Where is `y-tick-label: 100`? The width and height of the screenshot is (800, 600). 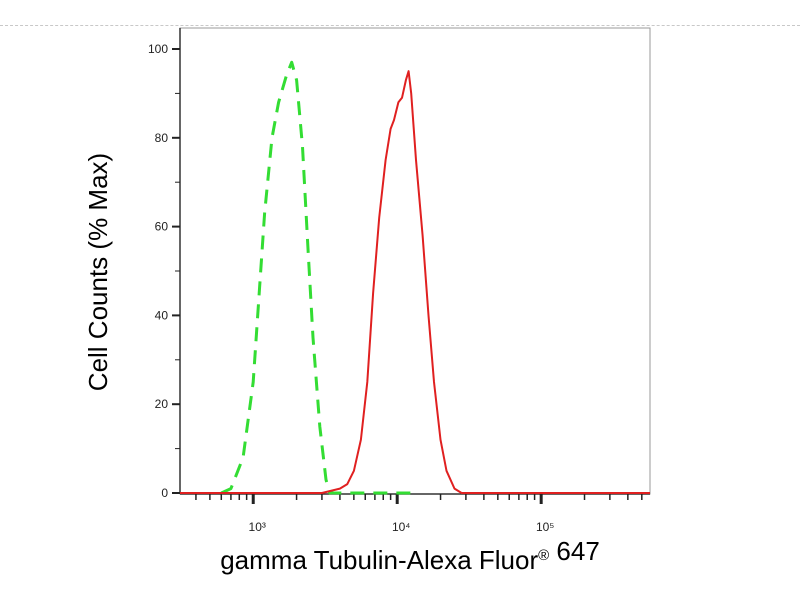
y-tick-label: 100 is located at coordinates (158, 49).